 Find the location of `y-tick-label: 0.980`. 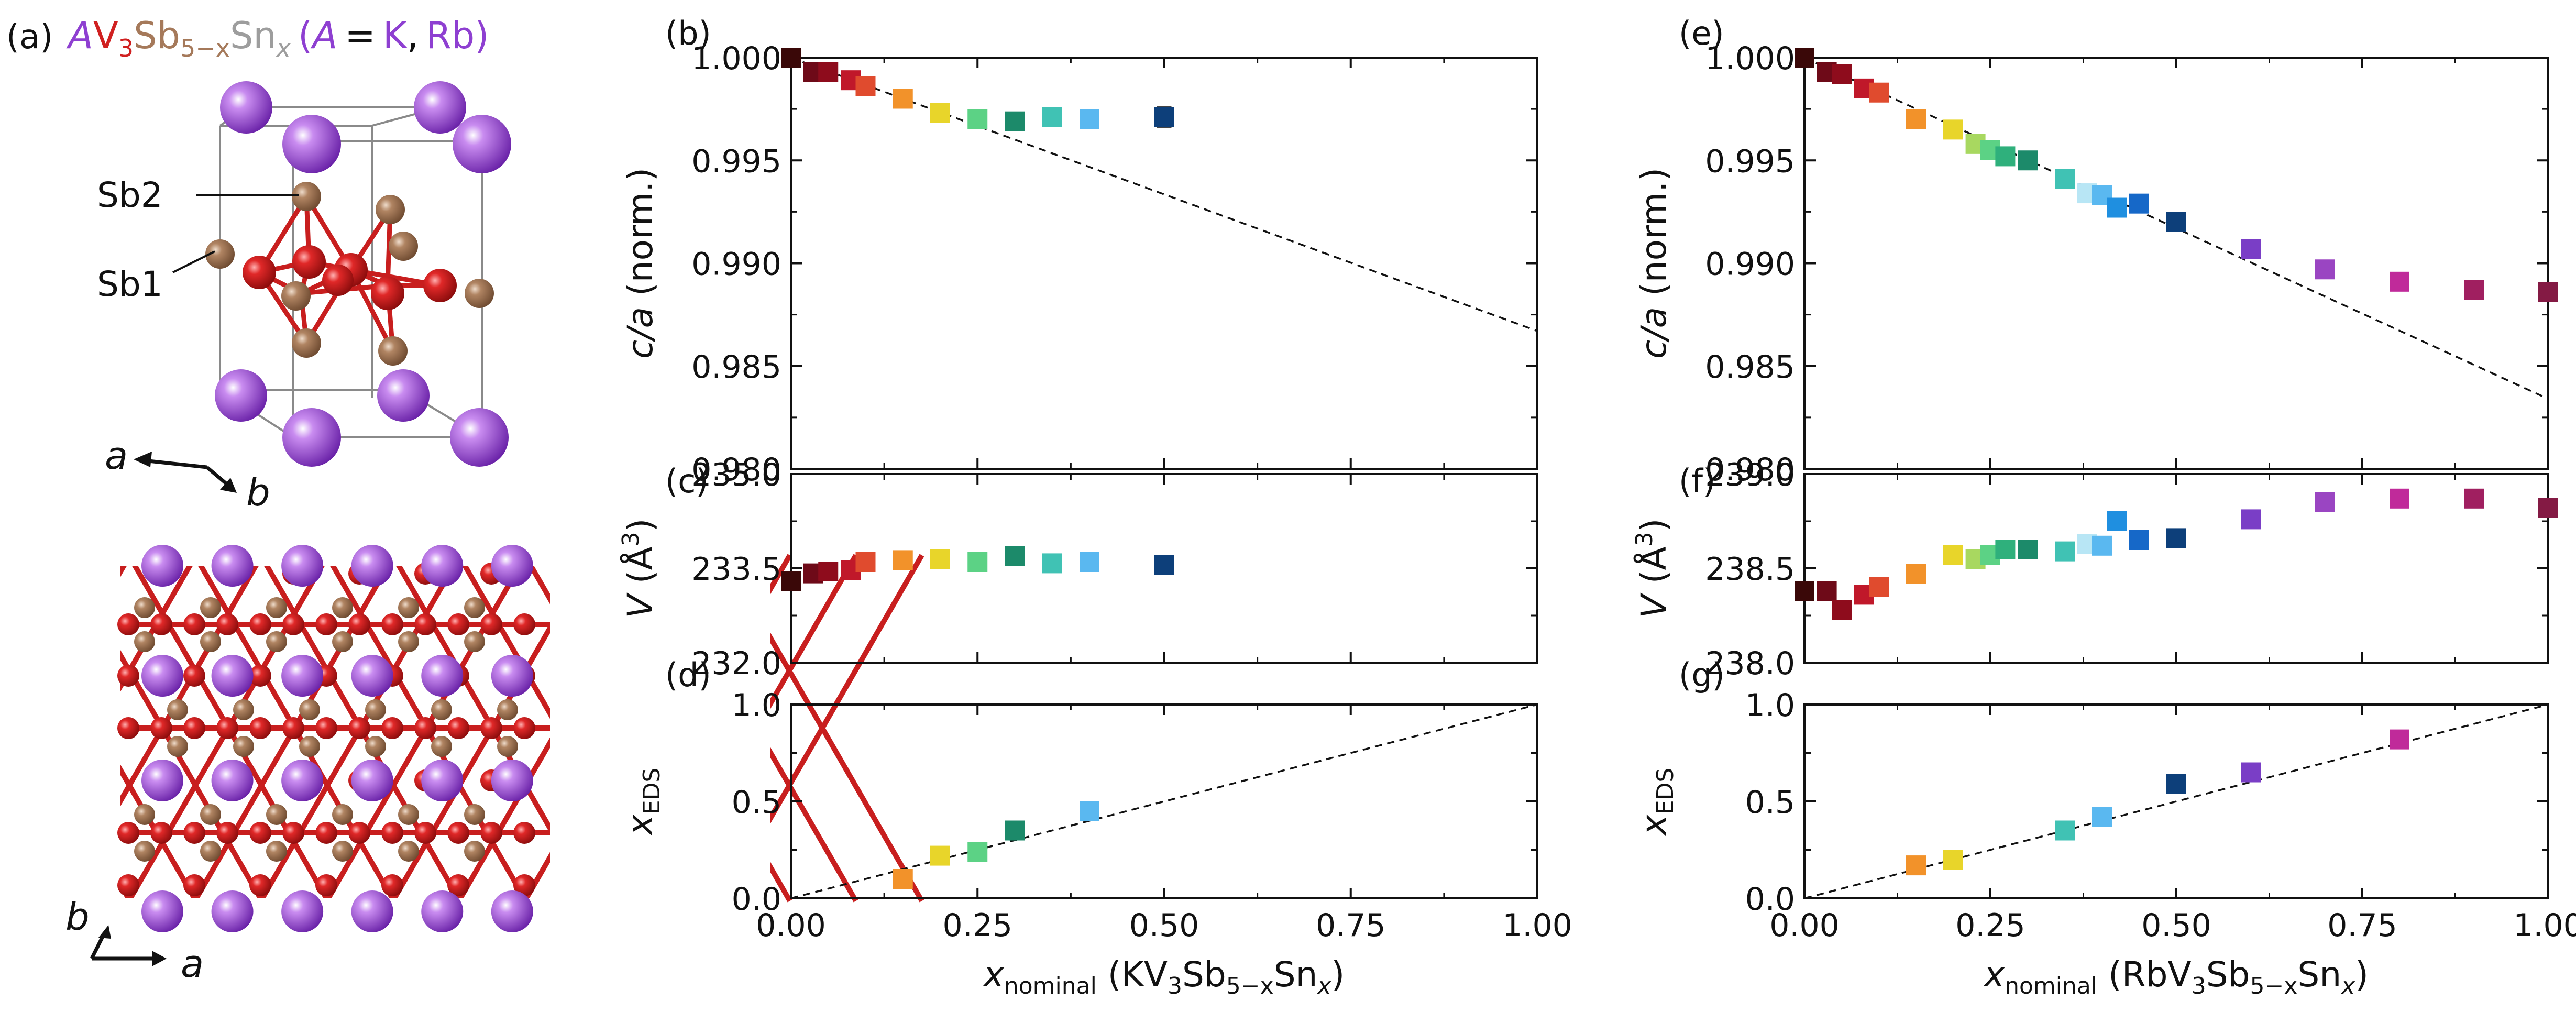

y-tick-label: 0.980 is located at coordinates (736, 470).